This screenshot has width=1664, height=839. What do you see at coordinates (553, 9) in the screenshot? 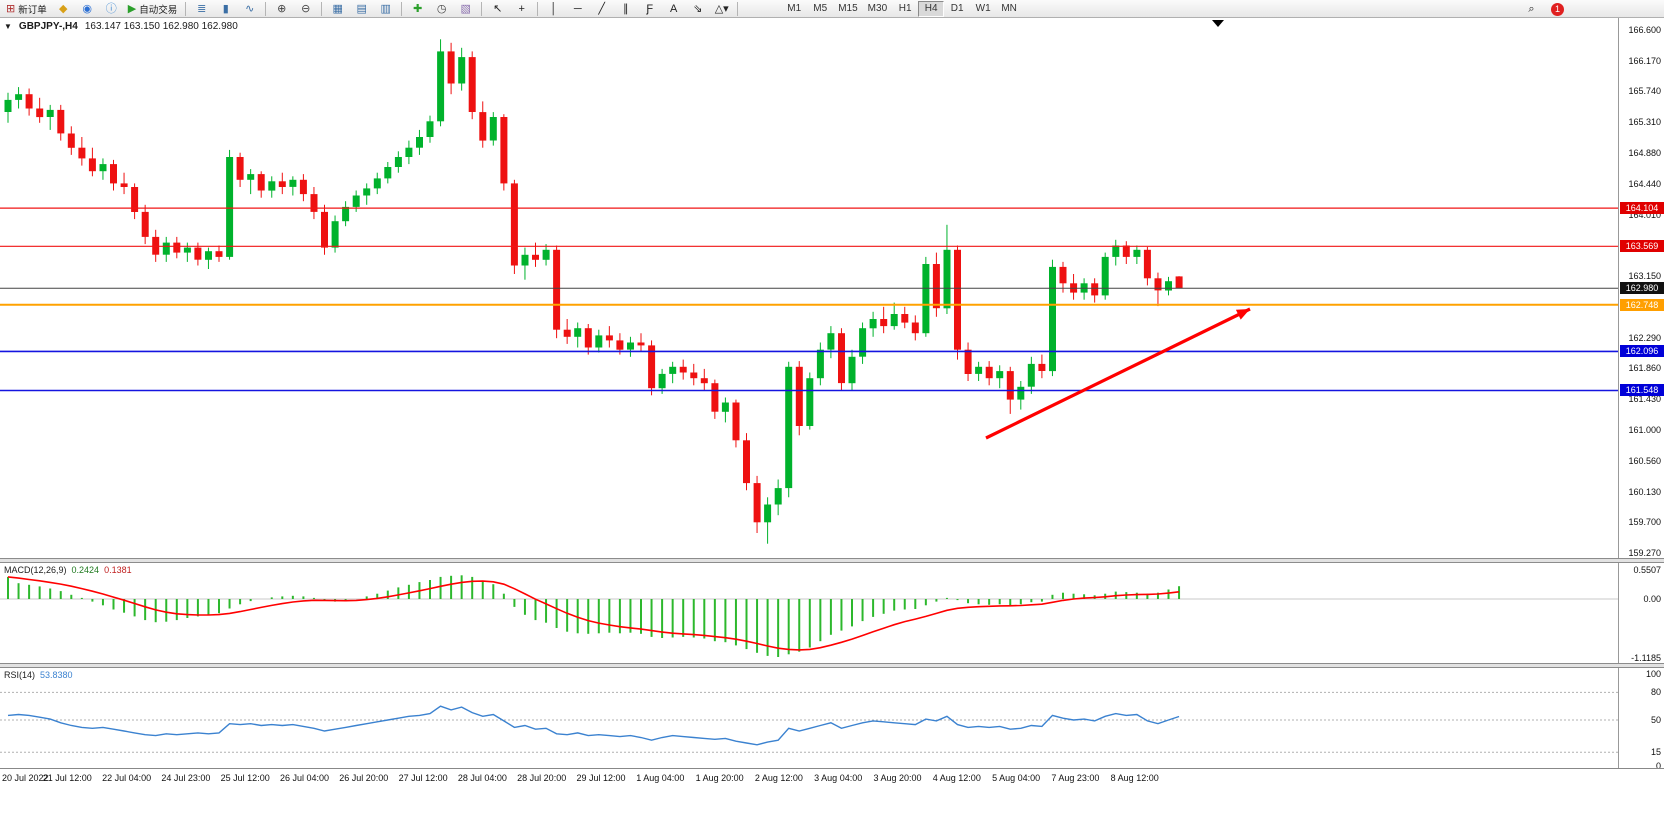
I see `vertical-line-button: │` at bounding box center [553, 9].